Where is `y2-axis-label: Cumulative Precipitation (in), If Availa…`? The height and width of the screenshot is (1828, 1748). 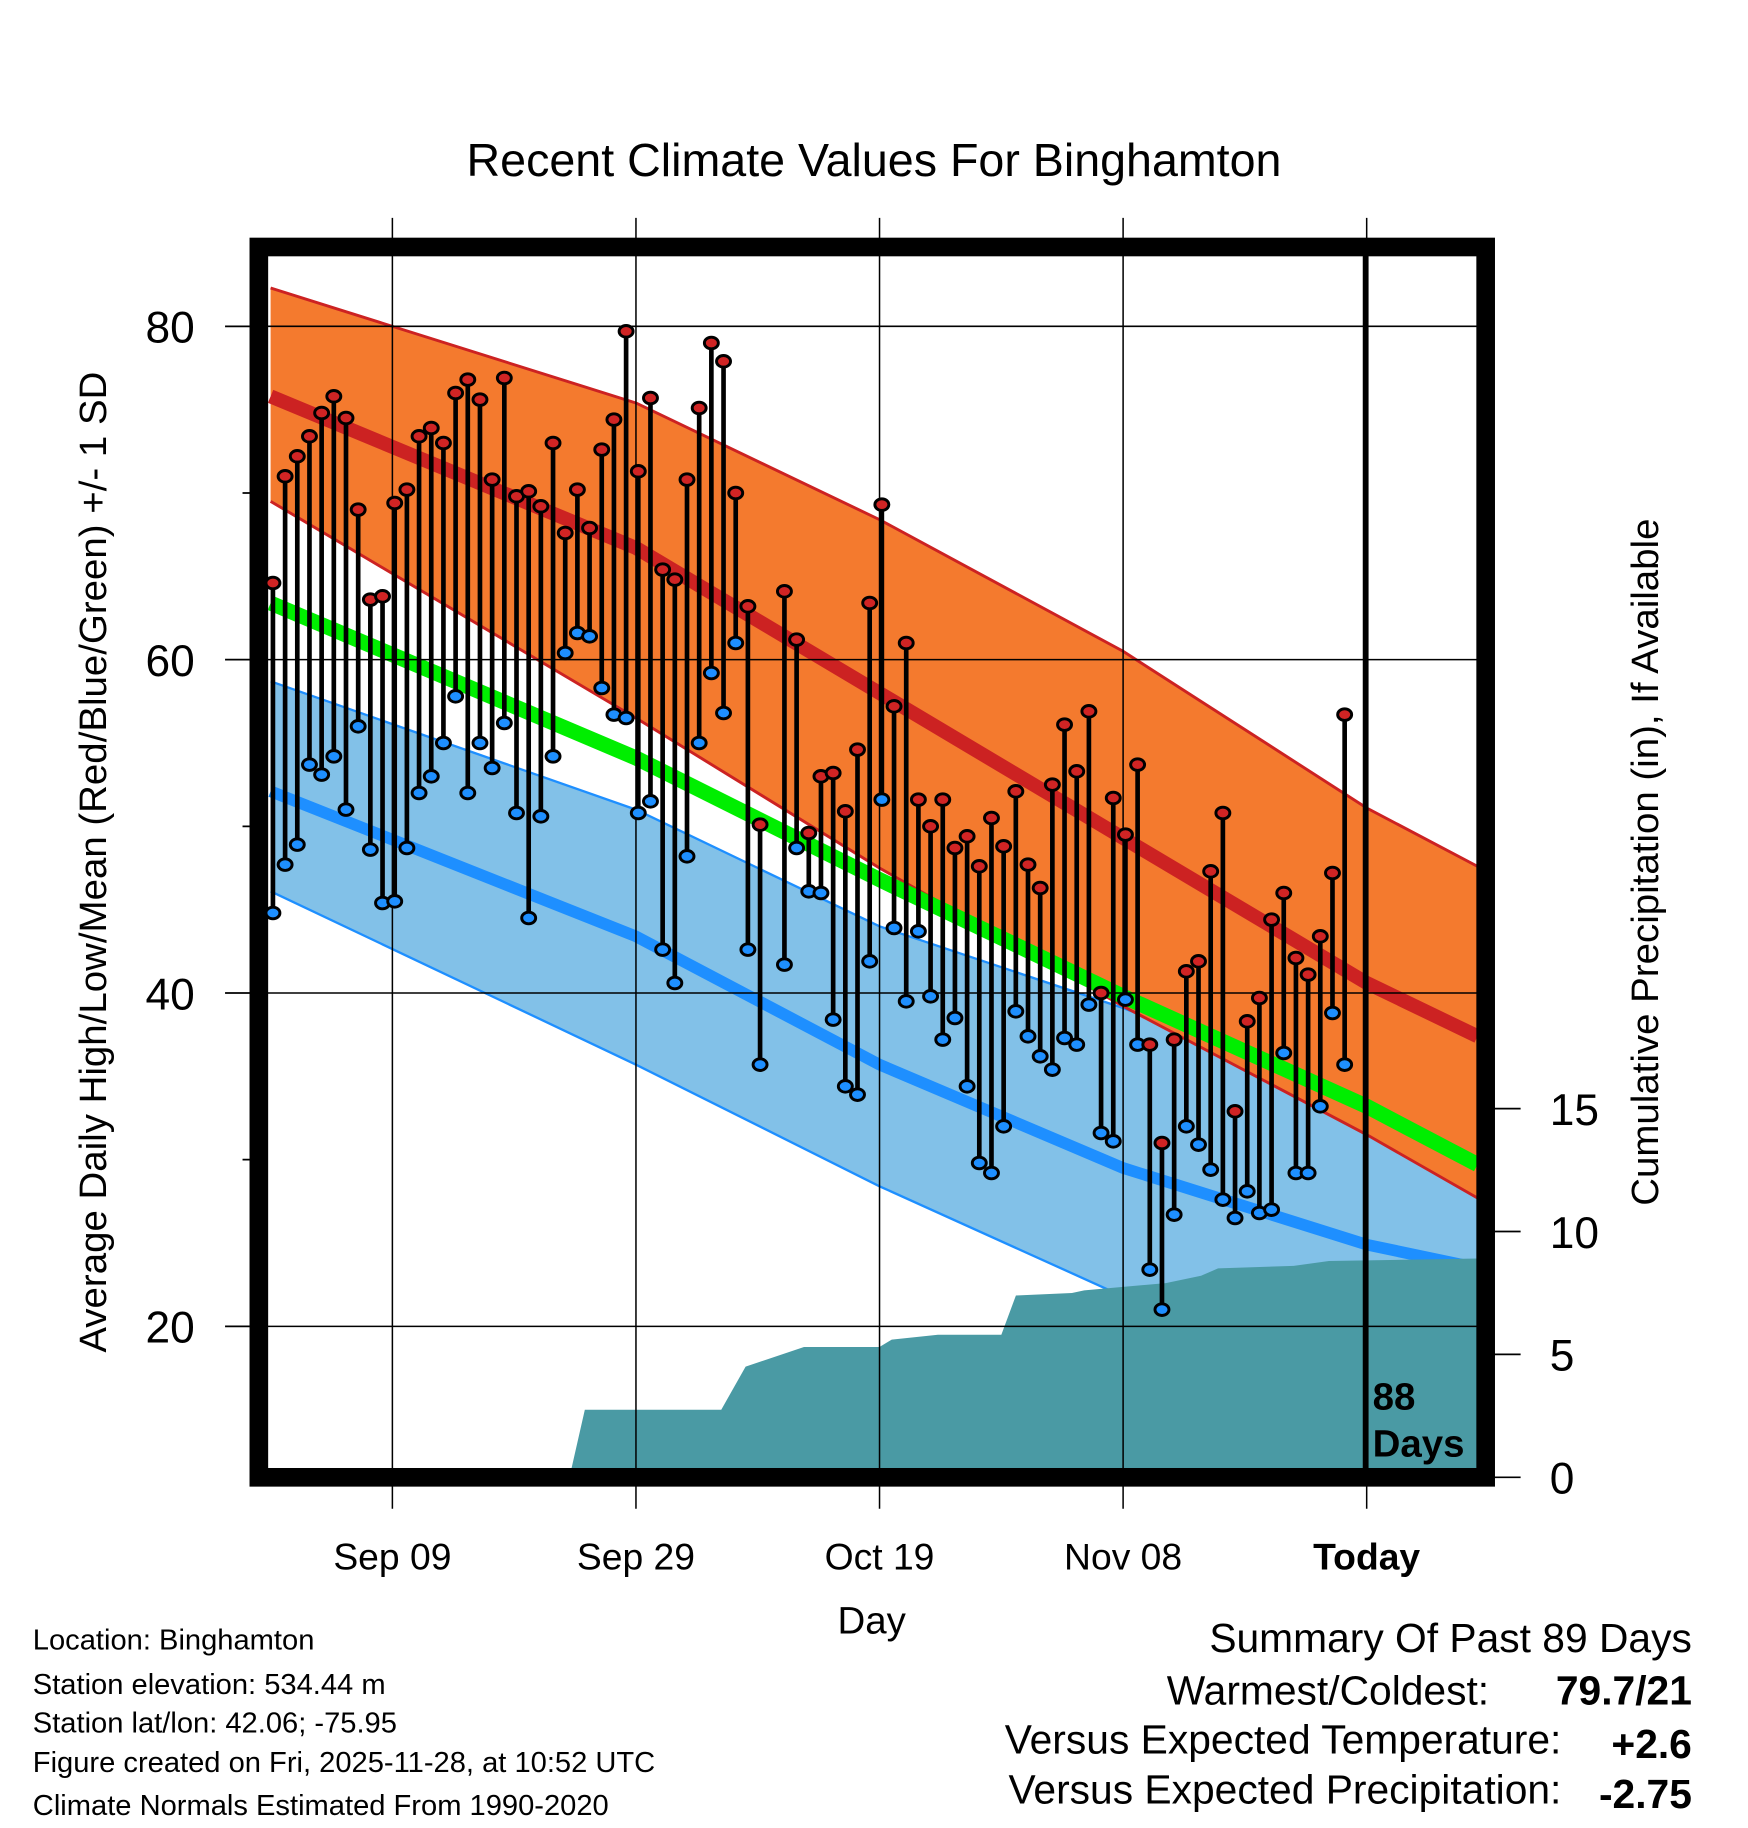
y2-axis-label: Cumulative Precipitation (in), If Availa… is located at coordinates (1645, 862).